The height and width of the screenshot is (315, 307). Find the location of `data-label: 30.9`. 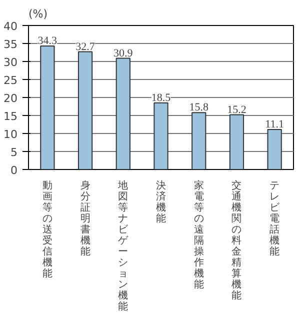

data-label: 30.9 is located at coordinates (124, 53).